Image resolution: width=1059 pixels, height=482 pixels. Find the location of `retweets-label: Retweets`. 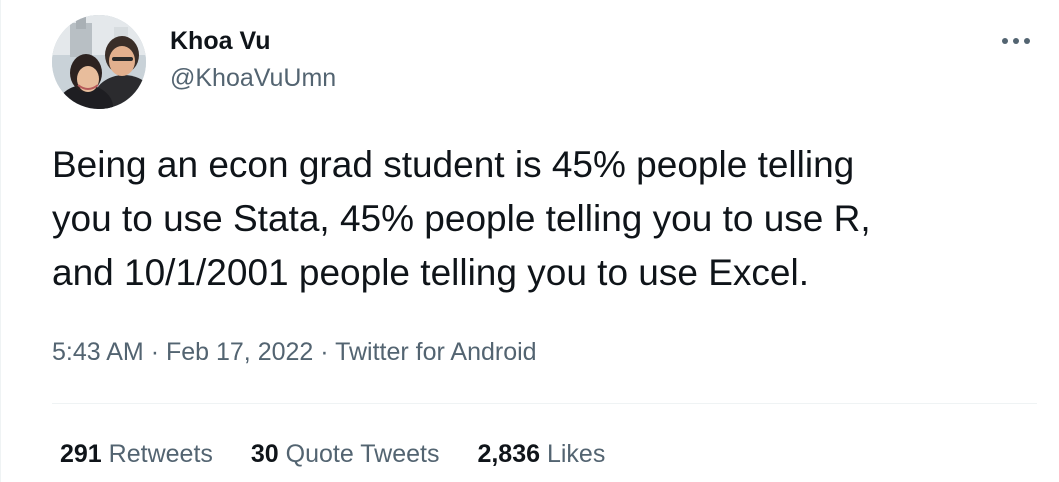

retweets-label: Retweets is located at coordinates (160, 454).